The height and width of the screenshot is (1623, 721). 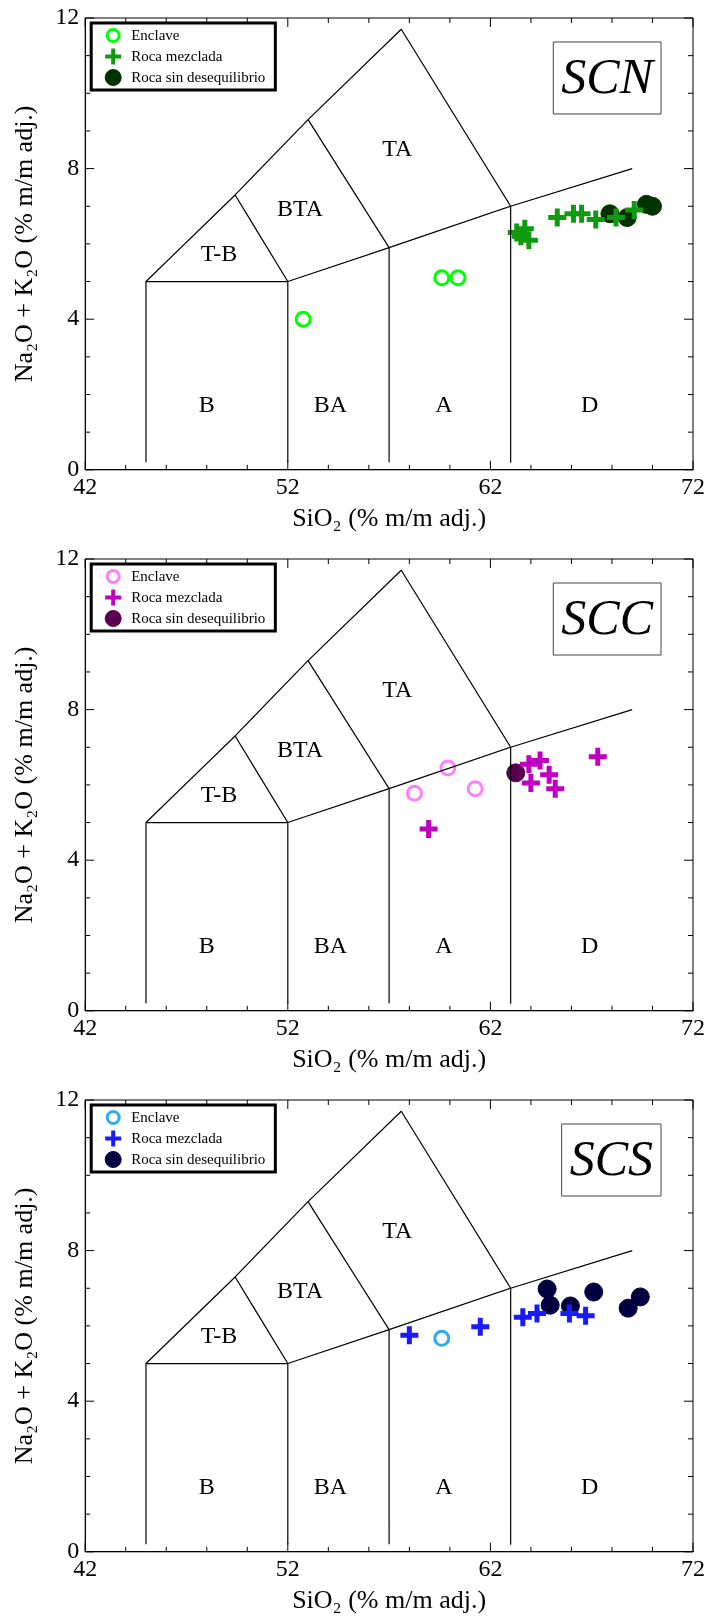 What do you see at coordinates (611, 1158) in the screenshot?
I see `annotation: SCS` at bounding box center [611, 1158].